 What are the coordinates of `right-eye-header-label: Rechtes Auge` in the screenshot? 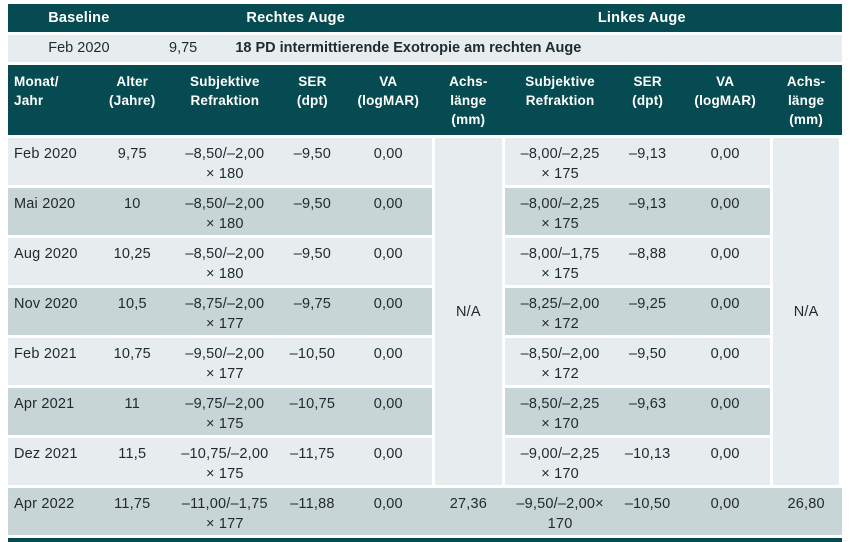 It's located at (295, 18).